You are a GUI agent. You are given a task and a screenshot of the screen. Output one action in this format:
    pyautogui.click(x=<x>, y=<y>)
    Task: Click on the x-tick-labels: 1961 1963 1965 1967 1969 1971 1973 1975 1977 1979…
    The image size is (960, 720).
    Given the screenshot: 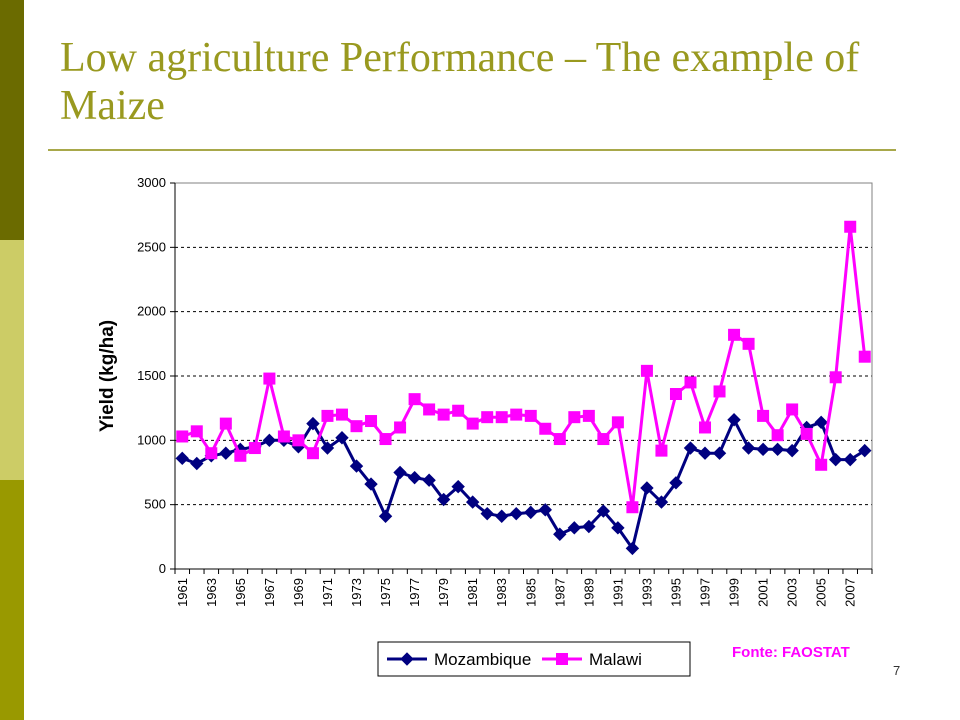 What is the action you would take?
    pyautogui.click(x=516, y=592)
    